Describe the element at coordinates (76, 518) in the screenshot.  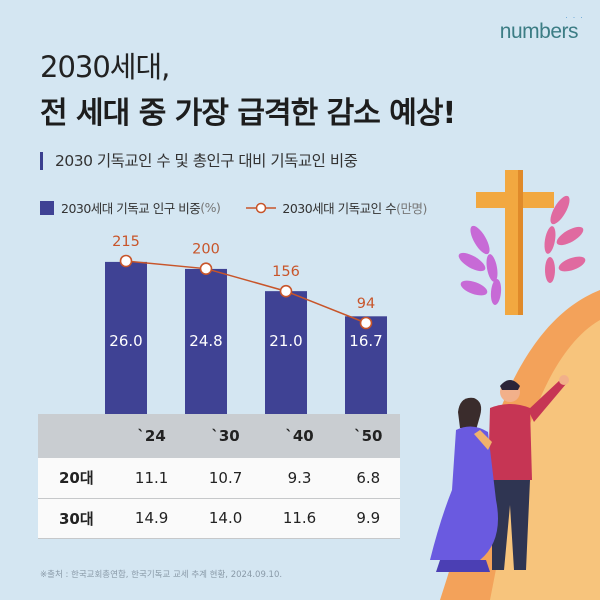
I see `row-label: 30대` at that location.